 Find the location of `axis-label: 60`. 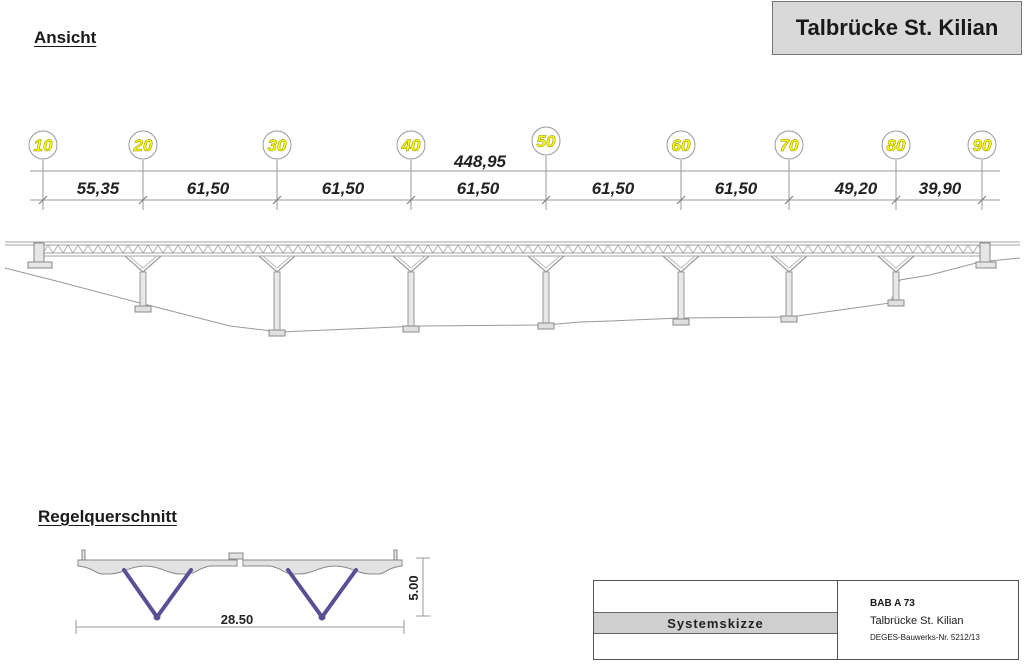

axis-label: 60 is located at coordinates (681, 145).